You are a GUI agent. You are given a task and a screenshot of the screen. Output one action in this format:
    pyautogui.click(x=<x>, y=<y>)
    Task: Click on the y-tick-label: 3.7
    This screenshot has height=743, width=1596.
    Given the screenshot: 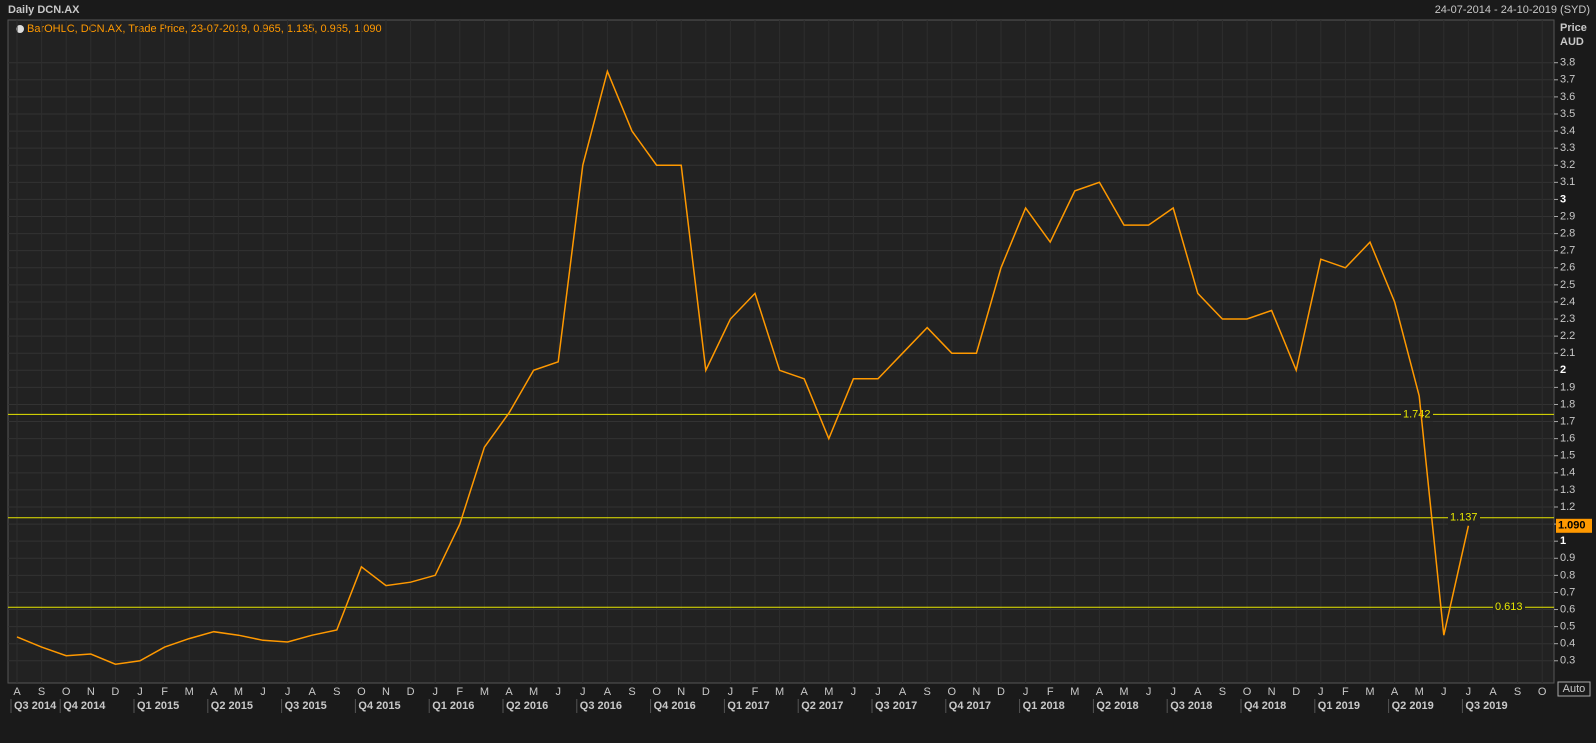 What is the action you would take?
    pyautogui.click(x=1567, y=80)
    